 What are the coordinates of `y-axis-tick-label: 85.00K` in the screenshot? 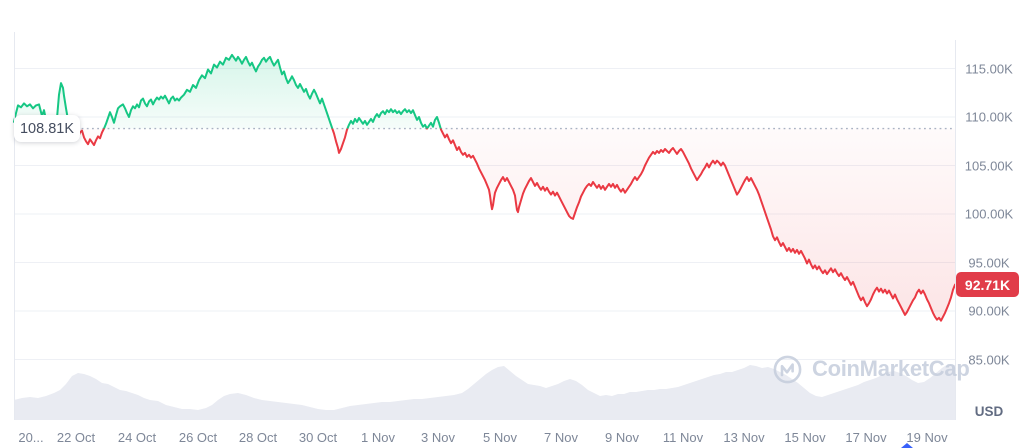 It's located at (989, 359).